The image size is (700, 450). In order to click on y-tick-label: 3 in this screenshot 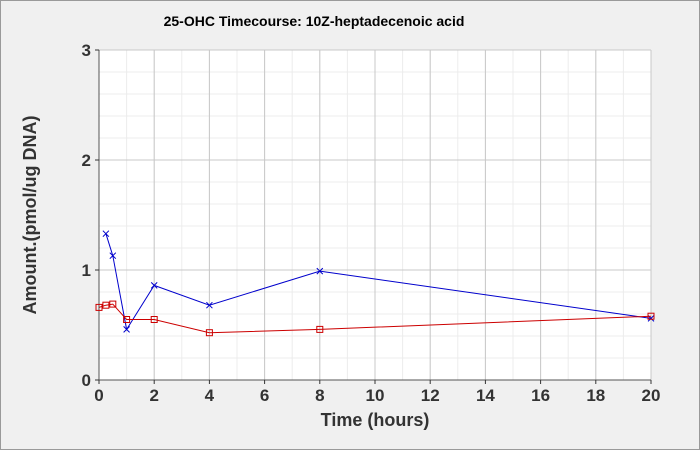, I will do `click(86, 50)`.